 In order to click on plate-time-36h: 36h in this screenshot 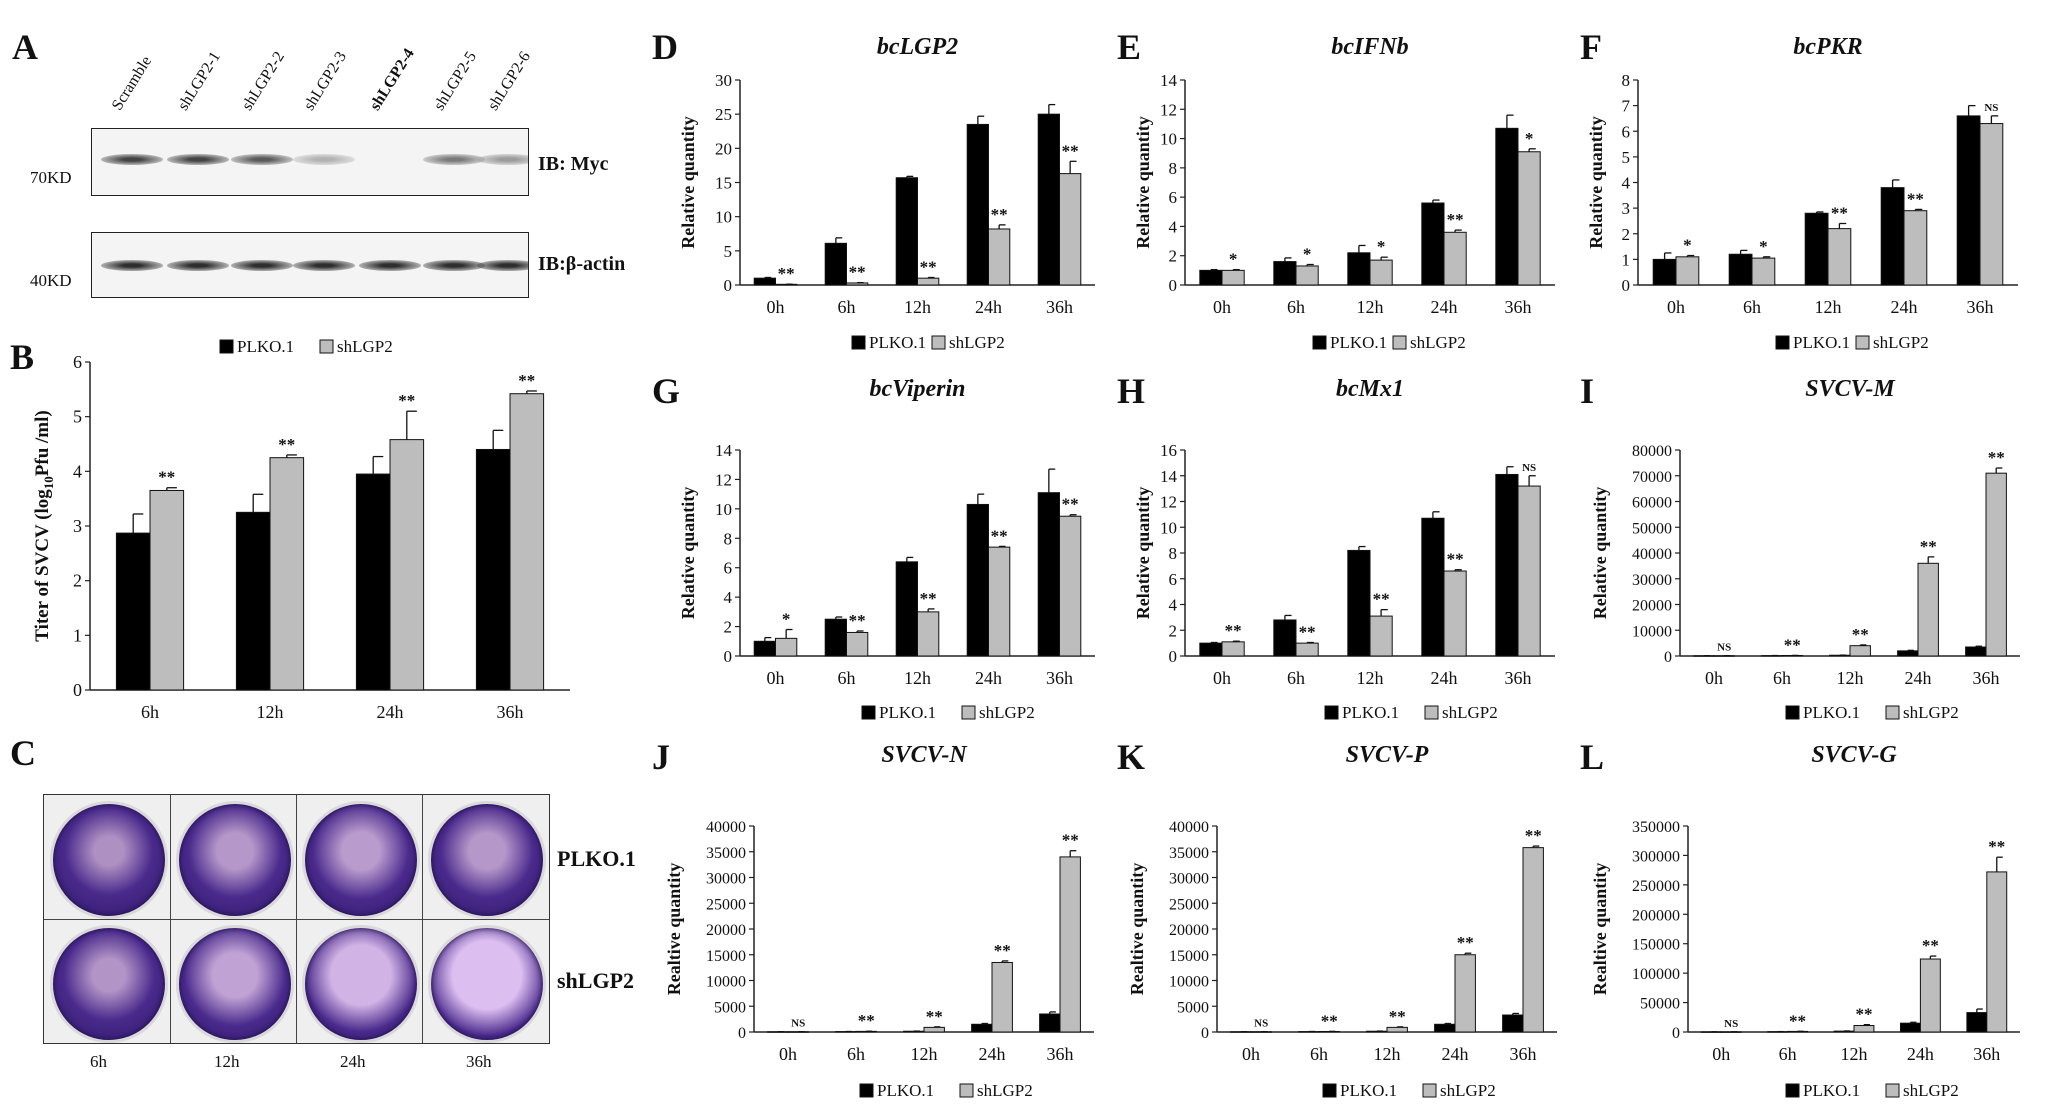, I will do `click(479, 1061)`.